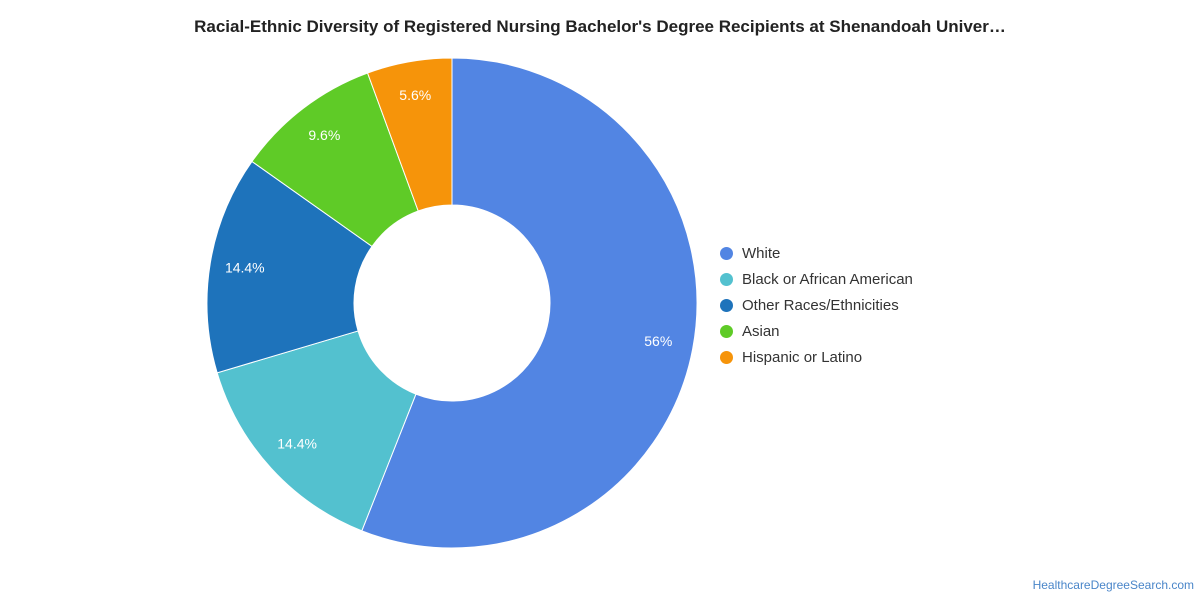  I want to click on slice-label: 9.6%, so click(324, 135).